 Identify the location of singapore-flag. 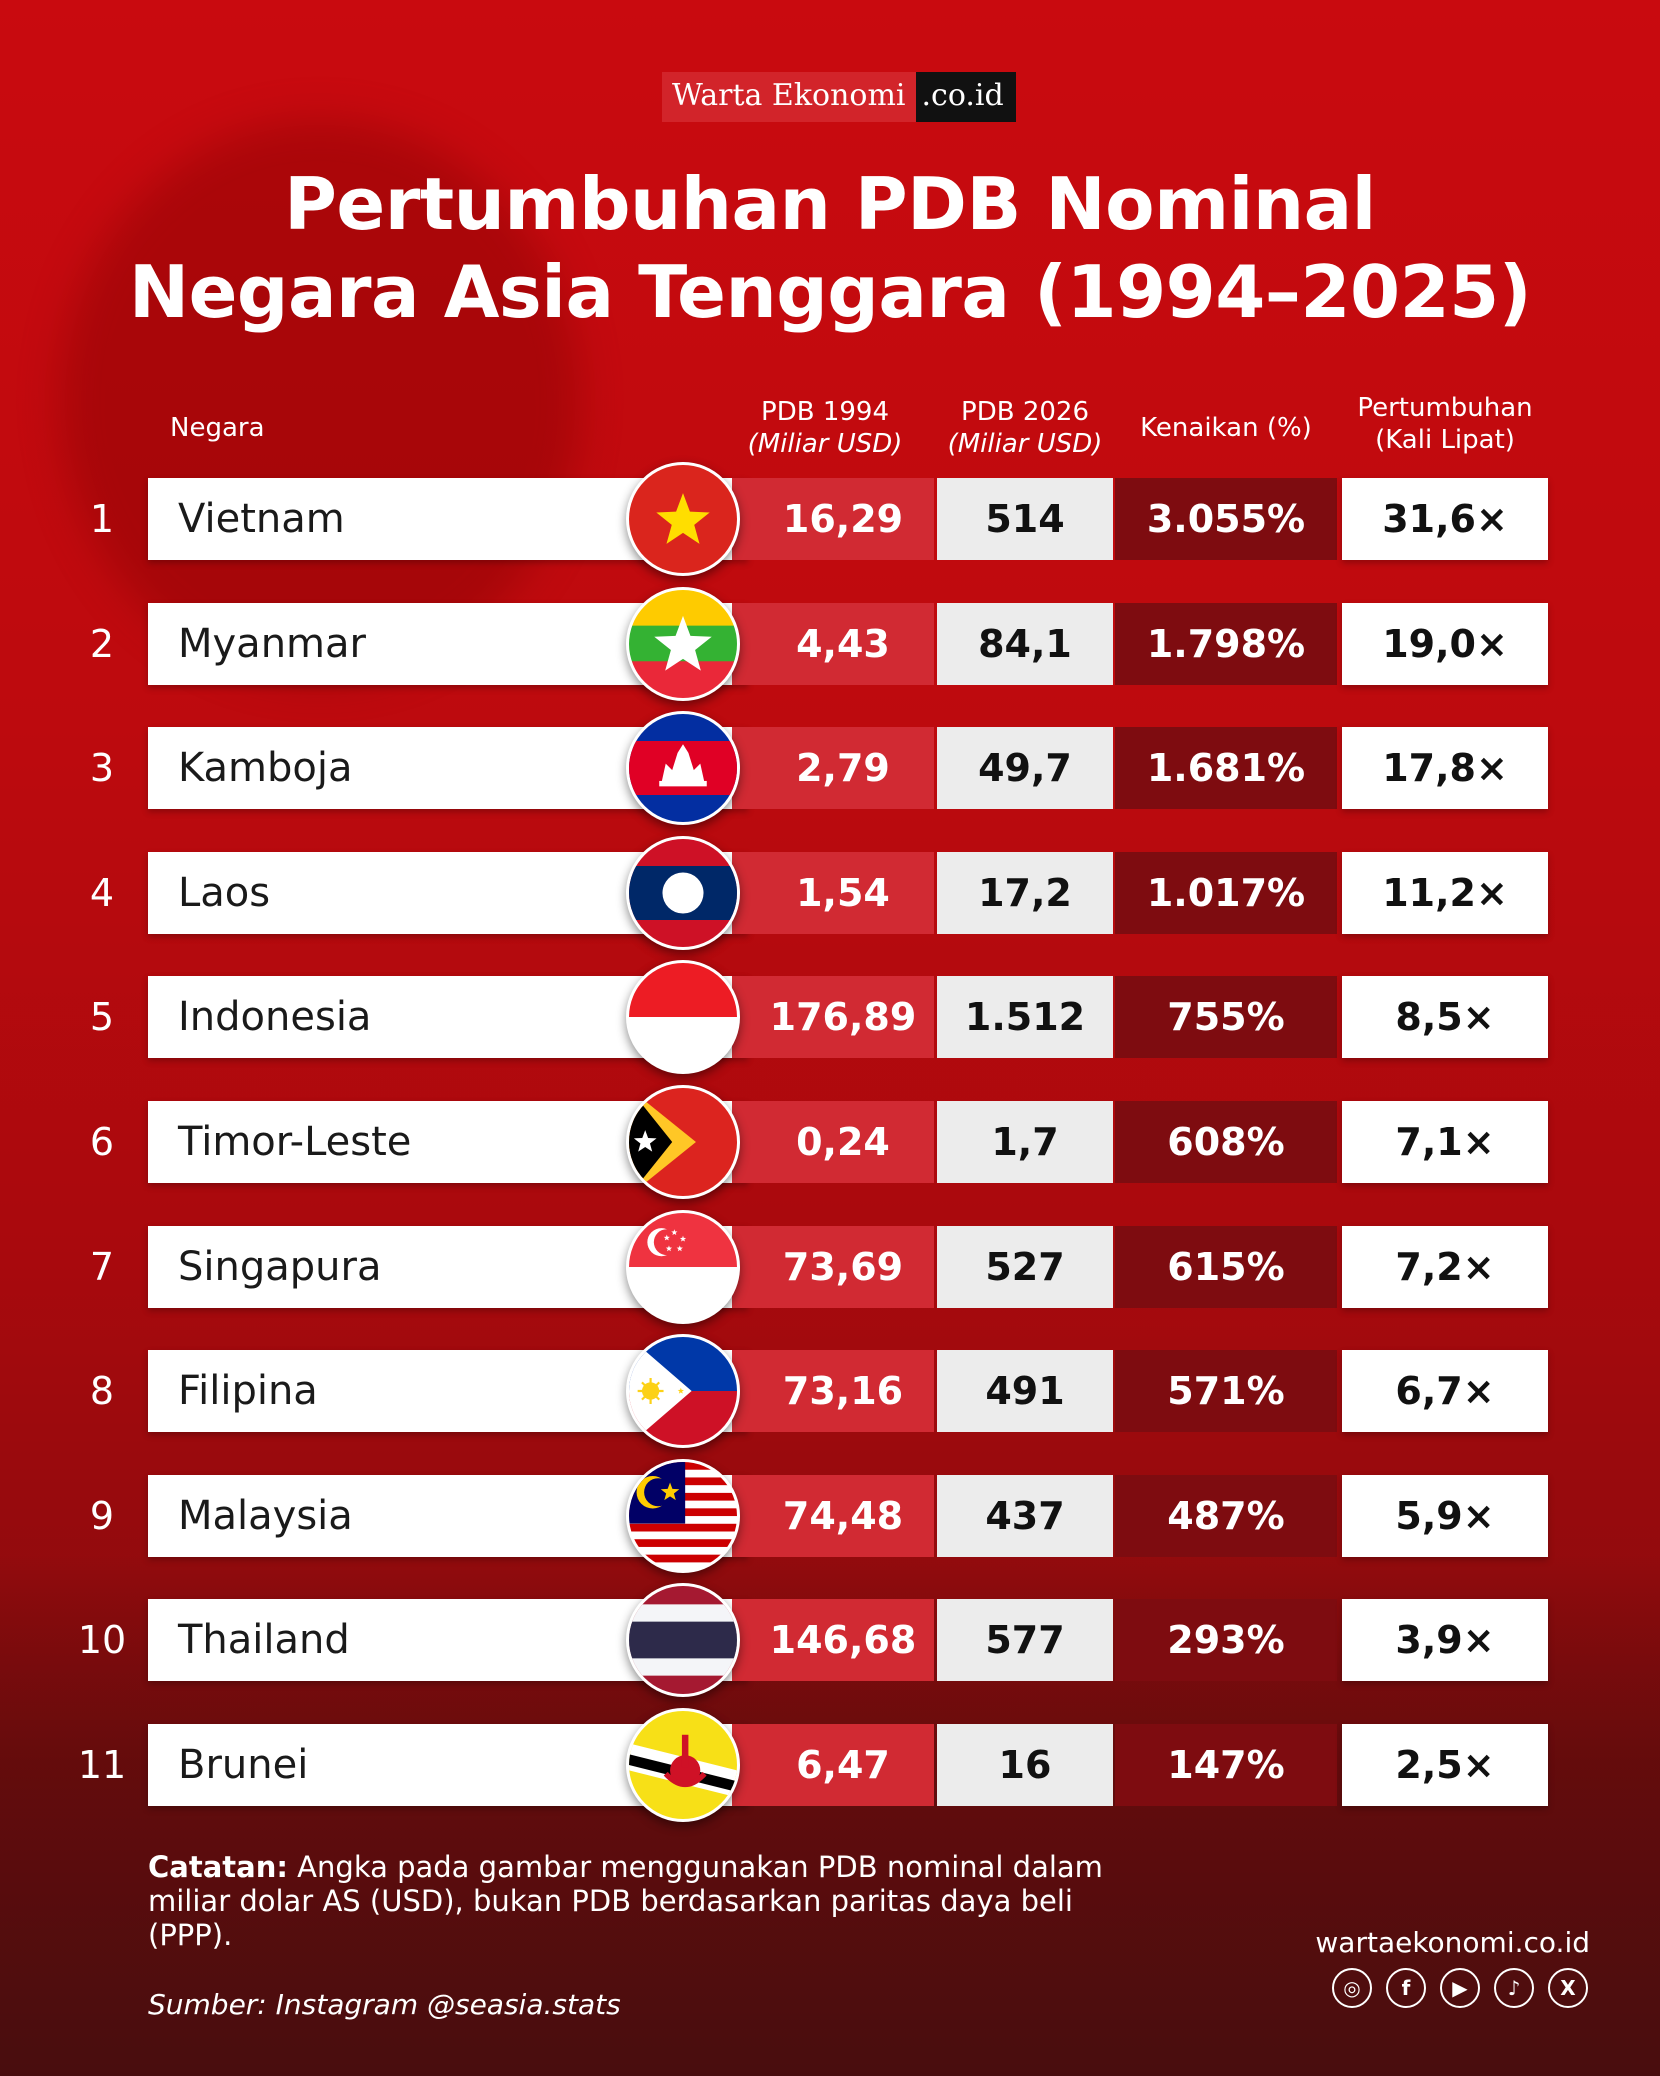
(683, 1266).